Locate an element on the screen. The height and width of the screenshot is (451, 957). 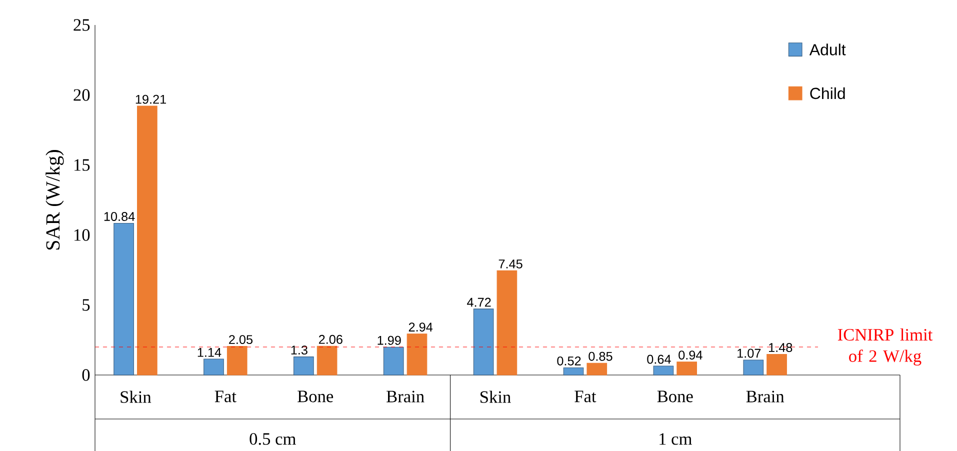
data-label: 7.45 is located at coordinates (510, 264).